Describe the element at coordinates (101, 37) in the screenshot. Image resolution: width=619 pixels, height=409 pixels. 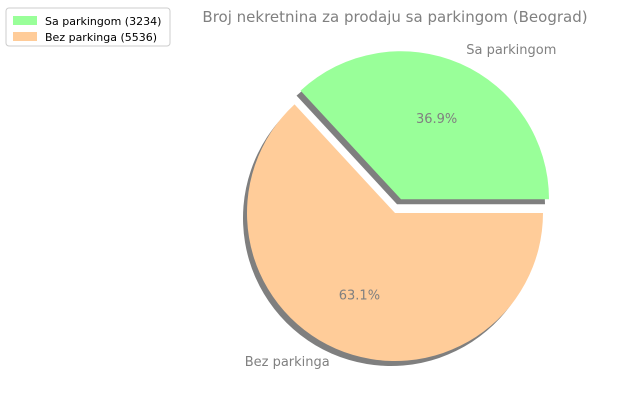
I see `legend-entry-bez-parkinga: Bez parkinga (5536)` at that location.